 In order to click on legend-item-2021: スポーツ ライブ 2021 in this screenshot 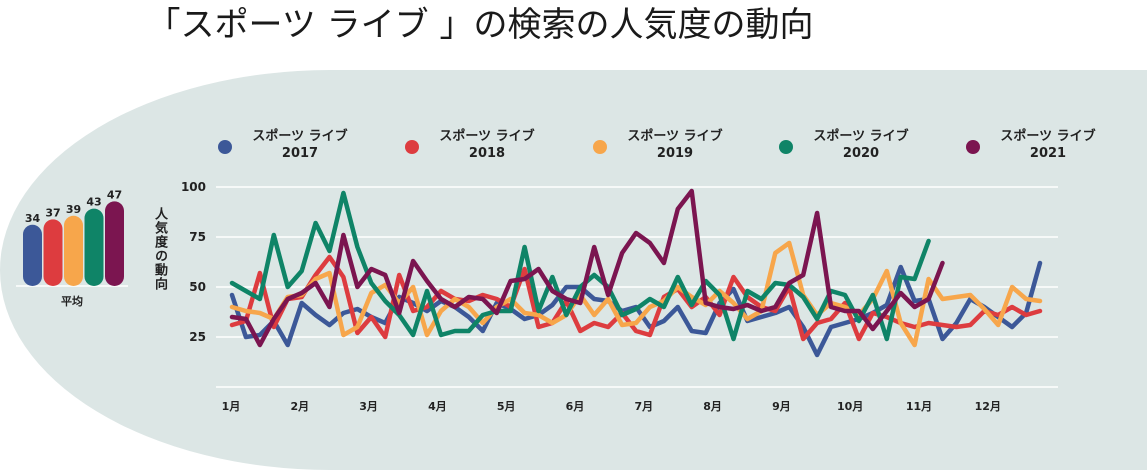, I will do `click(1056, 148)`.